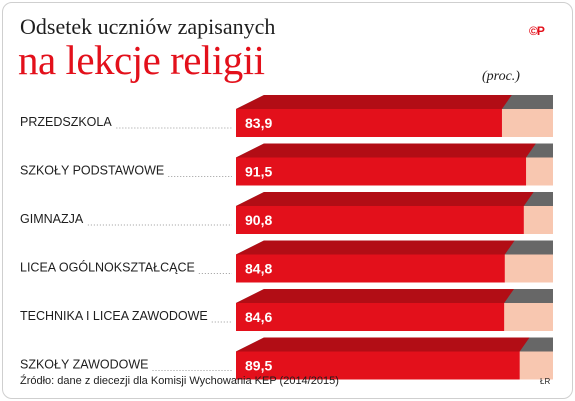  Describe the element at coordinates (52, 219) in the screenshot. I see `category-label: GIMNAZJA` at that location.